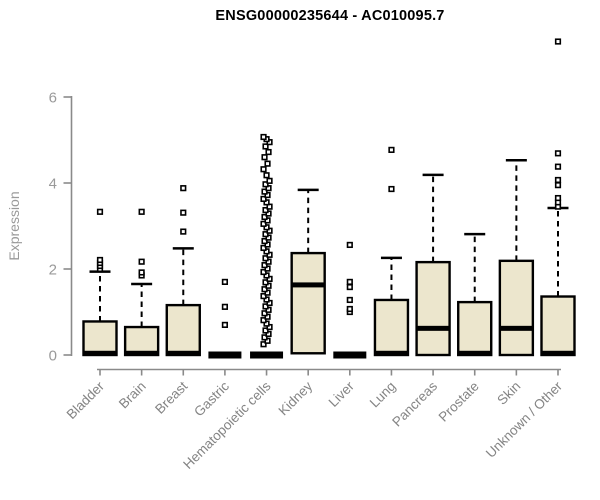  What do you see at coordinates (558, 326) in the screenshot?
I see `box-unknown-other` at bounding box center [558, 326].